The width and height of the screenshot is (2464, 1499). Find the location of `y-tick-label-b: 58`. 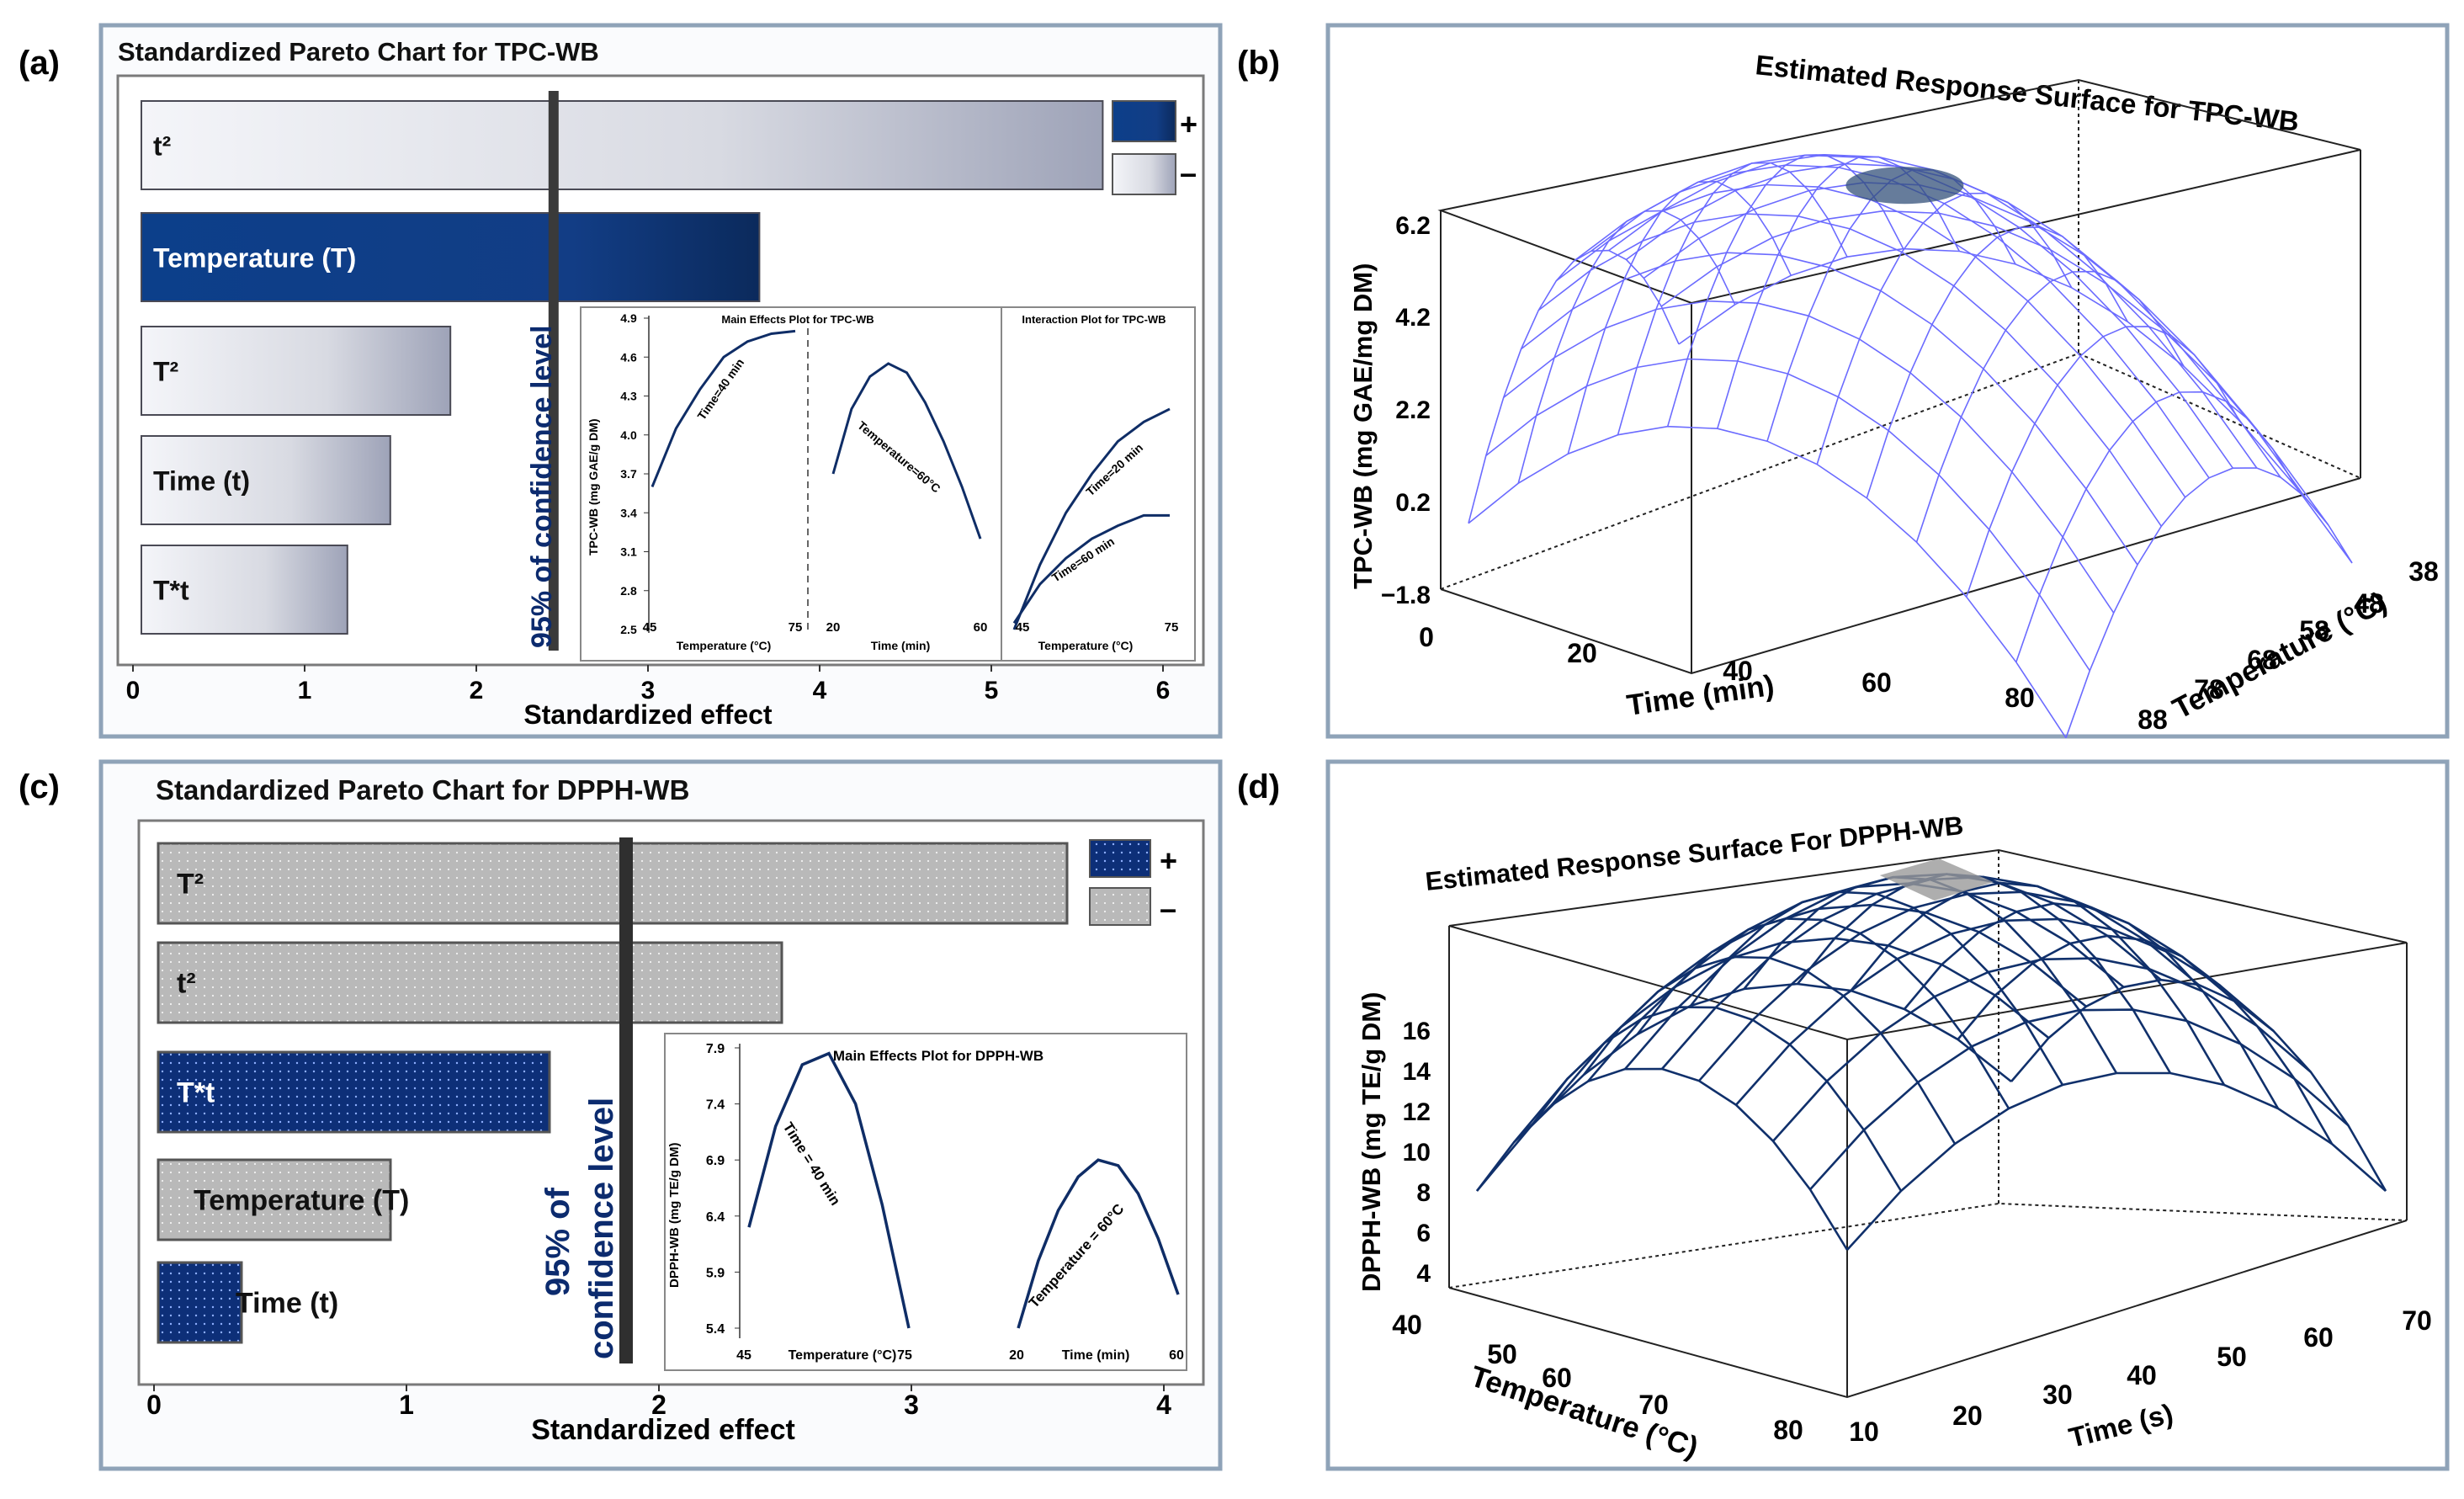

y-tick-label-b: 58 is located at coordinates (2314, 631).